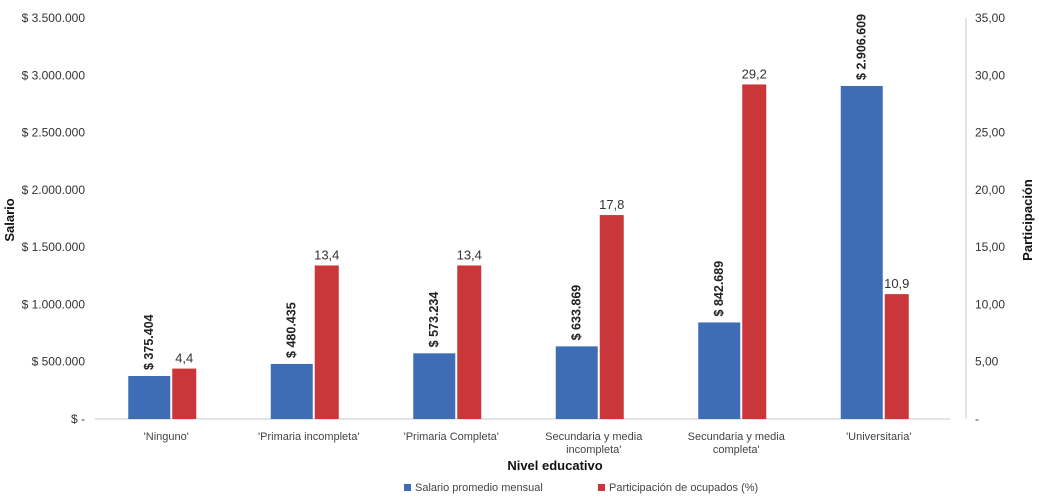 The image size is (1039, 497). I want to click on y2-tick-label: 20,00, so click(990, 190).